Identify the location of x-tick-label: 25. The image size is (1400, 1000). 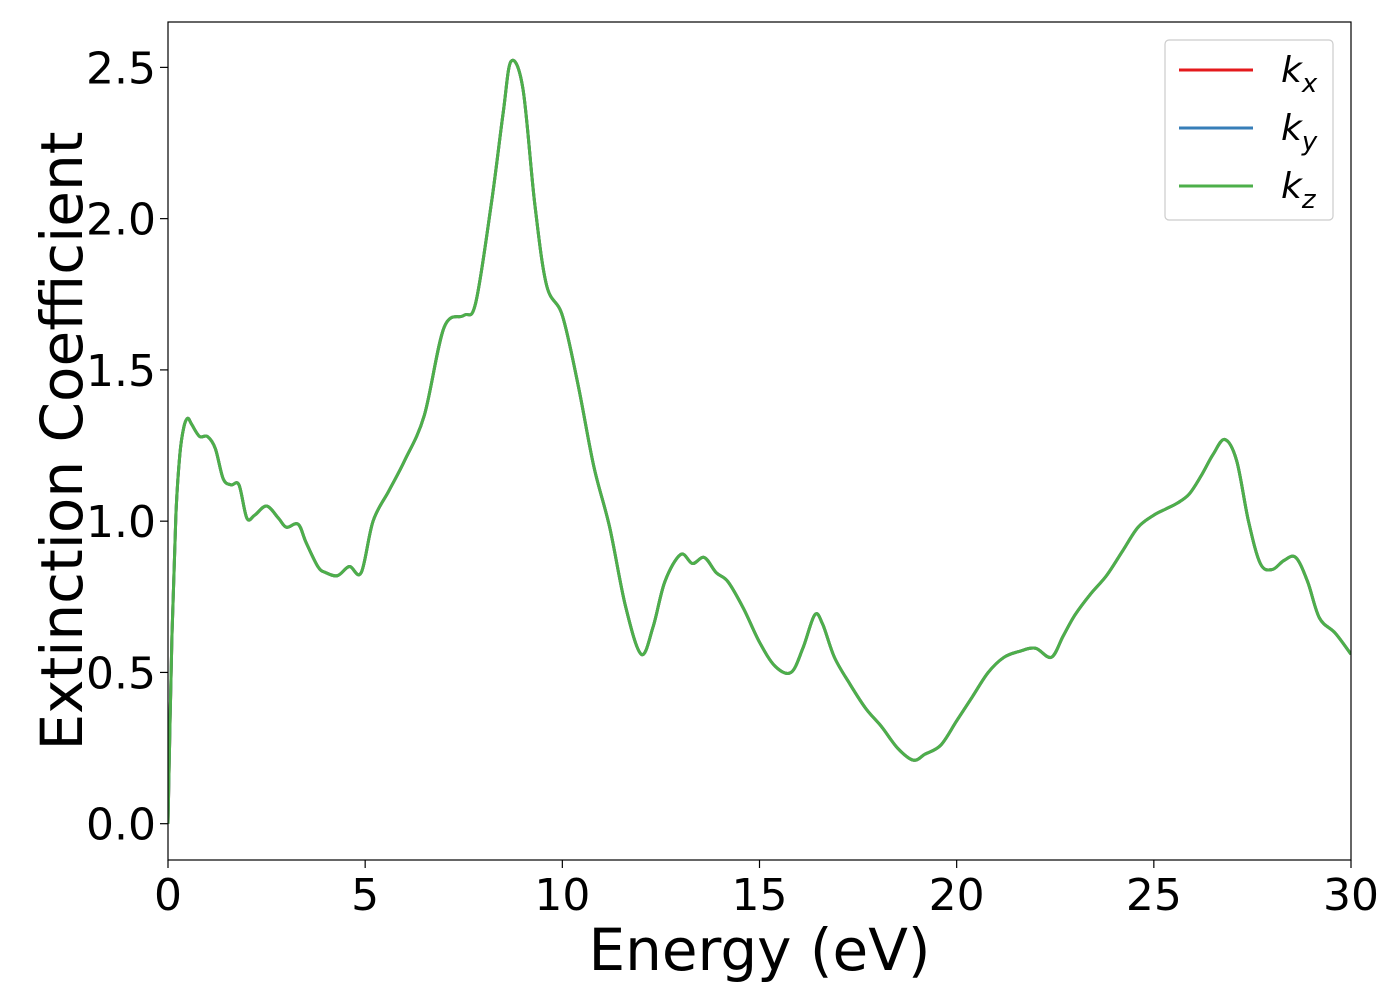
(1154, 895).